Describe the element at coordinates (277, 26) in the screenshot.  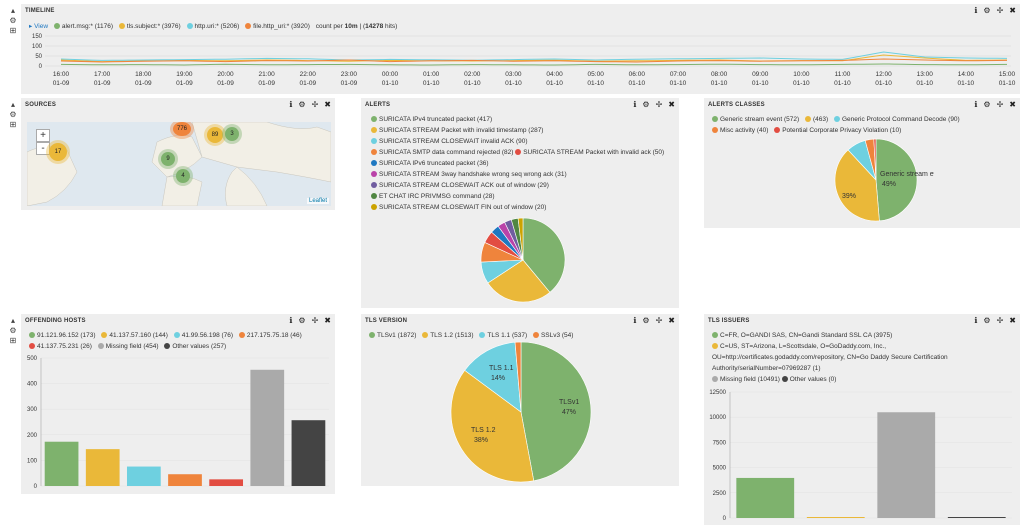
I see `legend-item: file.http_uri:* (3920)` at that location.